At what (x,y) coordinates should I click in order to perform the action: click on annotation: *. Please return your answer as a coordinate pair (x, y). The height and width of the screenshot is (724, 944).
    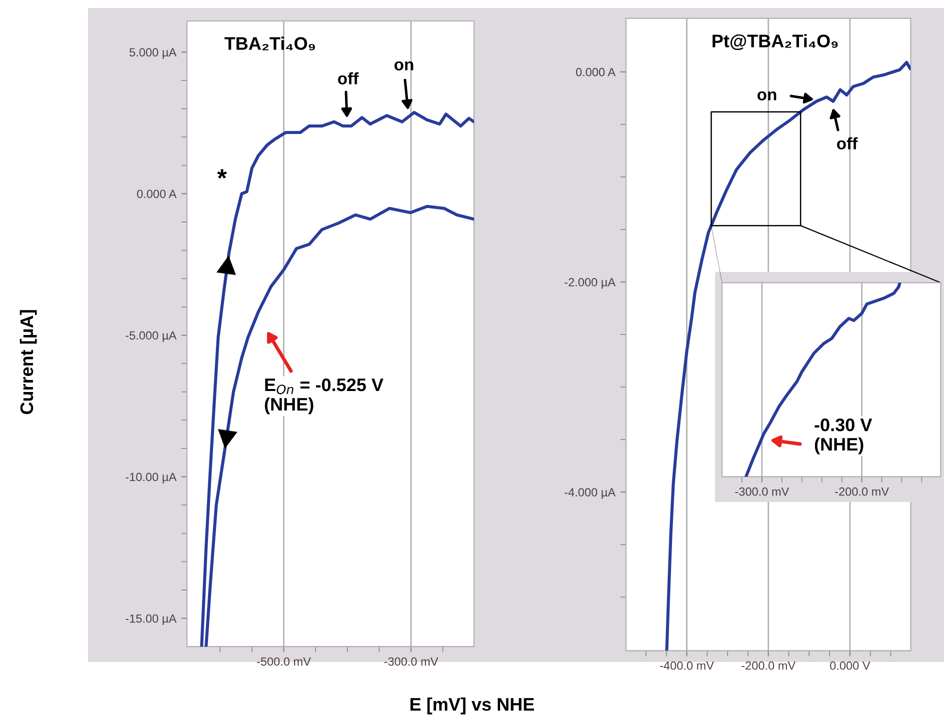
    Looking at the image, I should click on (222, 174).